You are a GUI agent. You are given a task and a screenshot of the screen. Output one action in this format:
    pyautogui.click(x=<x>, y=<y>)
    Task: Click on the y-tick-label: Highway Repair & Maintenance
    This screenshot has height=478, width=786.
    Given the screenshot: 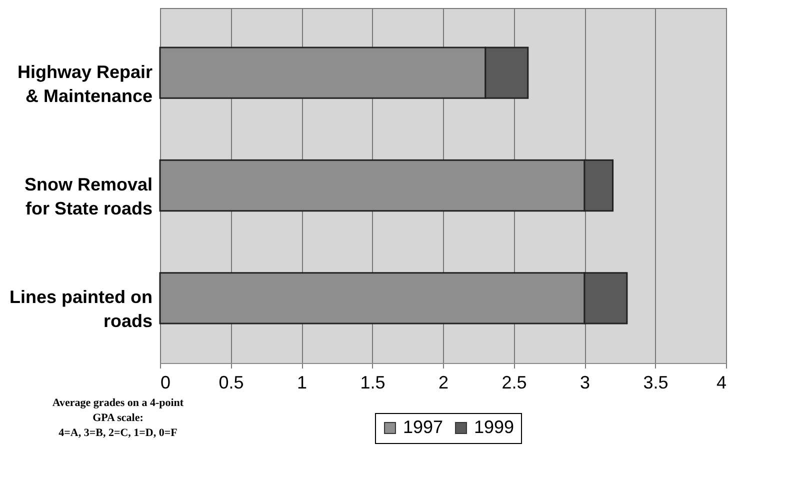 What is the action you would take?
    pyautogui.click(x=84, y=84)
    